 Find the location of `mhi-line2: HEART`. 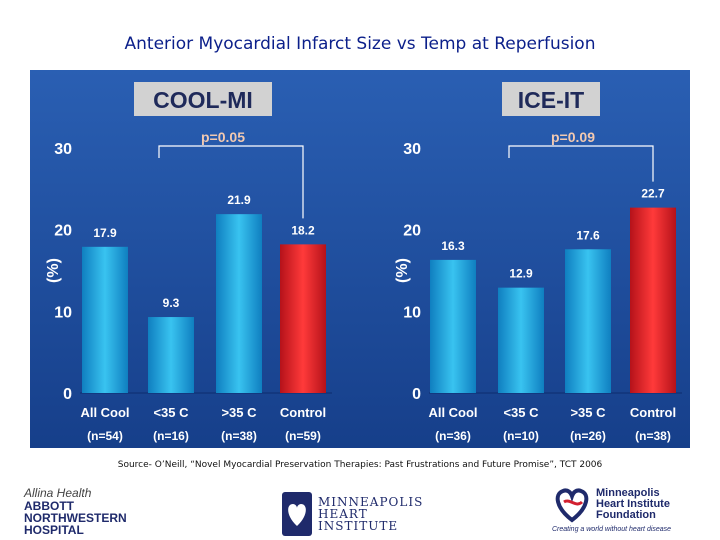

mhi-line2: HEART is located at coordinates (343, 514).